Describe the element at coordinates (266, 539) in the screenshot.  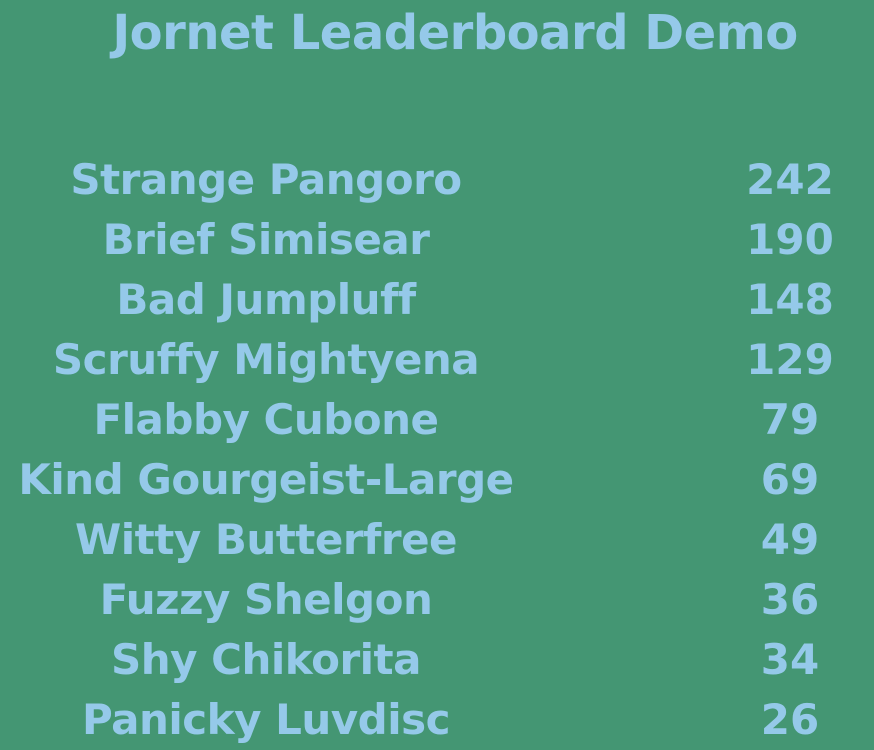
I see `player-name: Witty Butterfree` at that location.